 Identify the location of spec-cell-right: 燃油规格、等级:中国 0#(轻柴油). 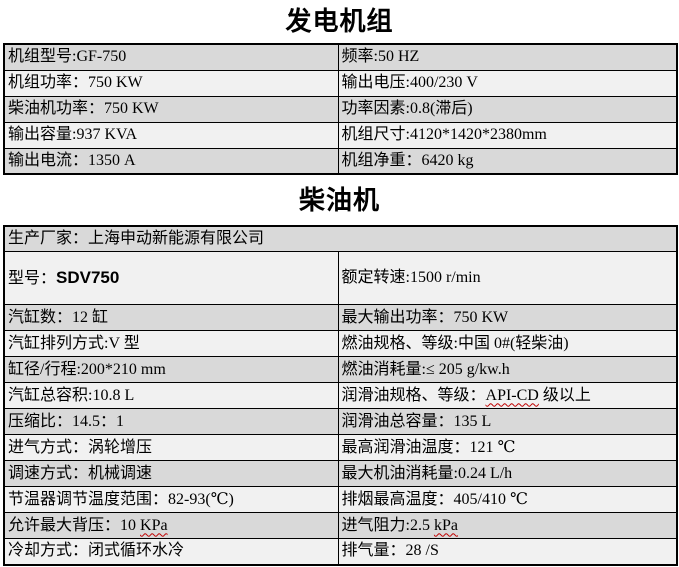
(507, 343).